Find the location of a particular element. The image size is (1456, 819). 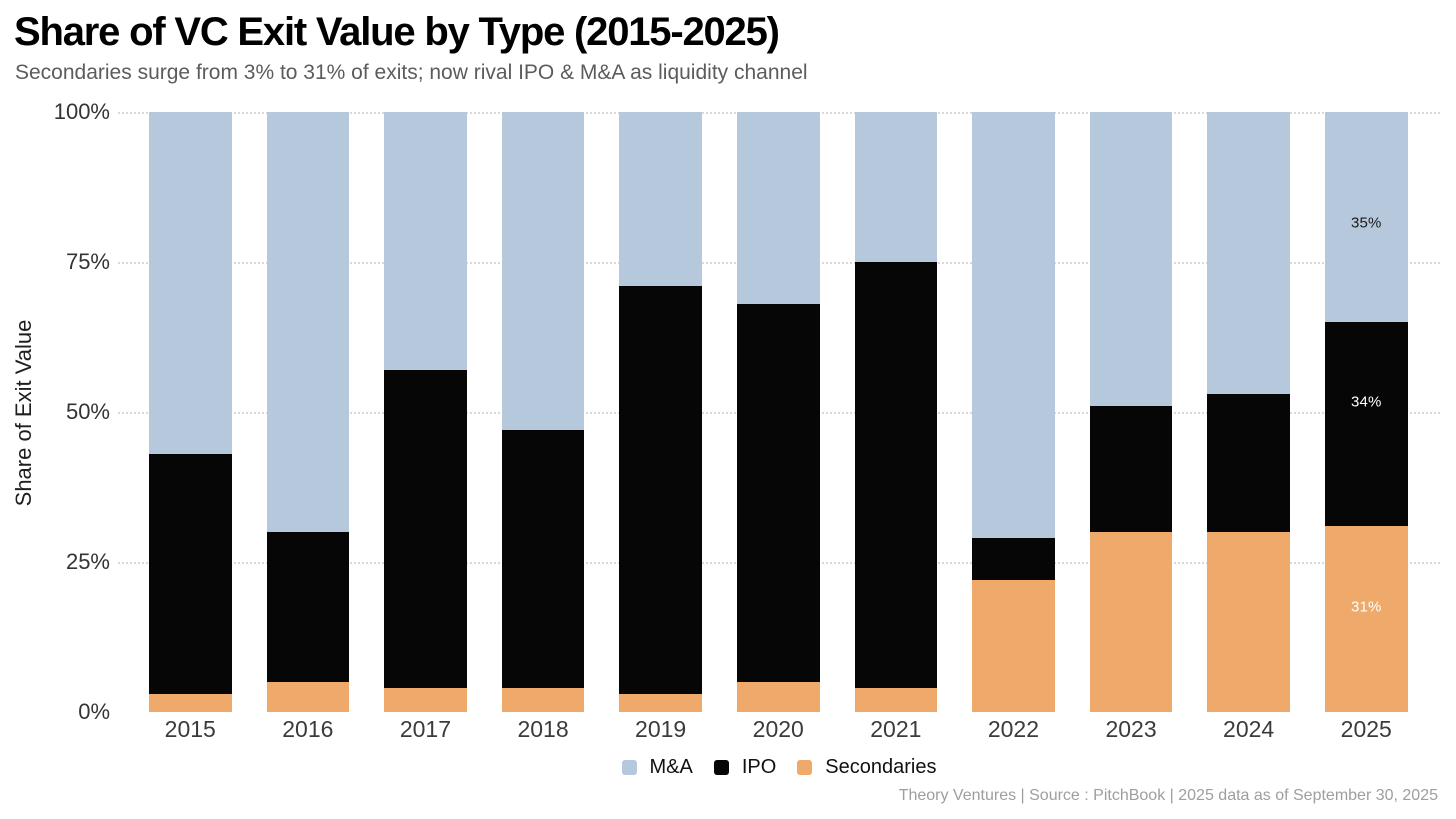

legend-swatch-Secondaries is located at coordinates (805, 767).